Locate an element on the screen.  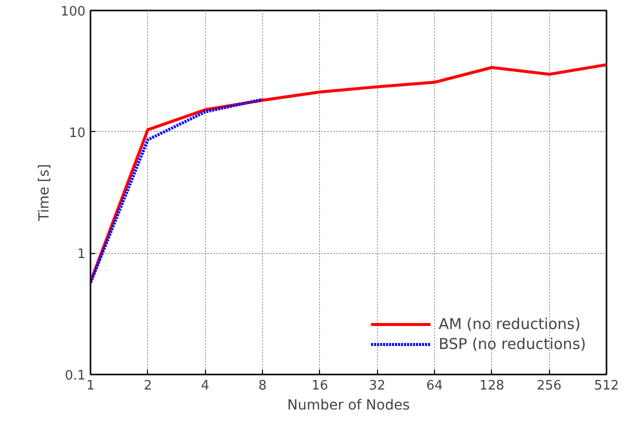
y-tick-label: 100 is located at coordinates (73, 12).